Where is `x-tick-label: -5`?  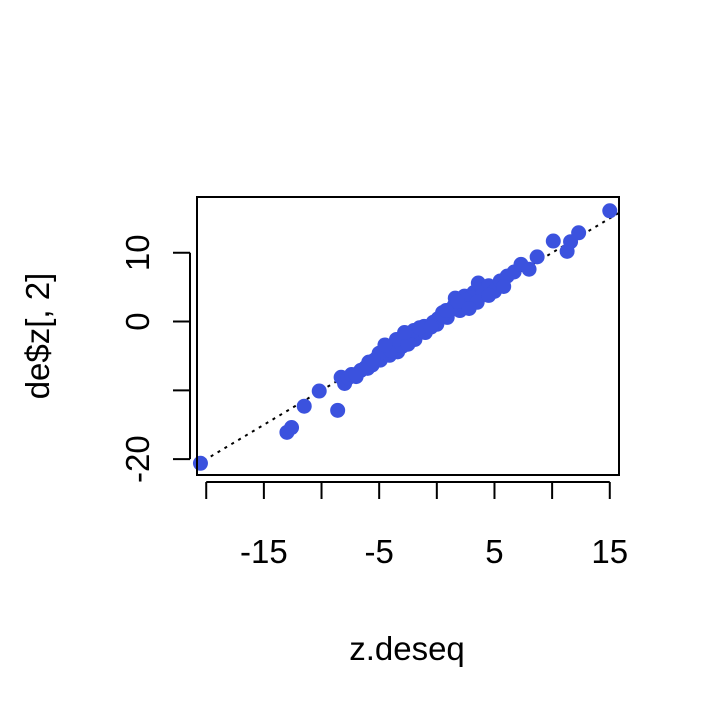 x-tick-label: -5 is located at coordinates (379, 551).